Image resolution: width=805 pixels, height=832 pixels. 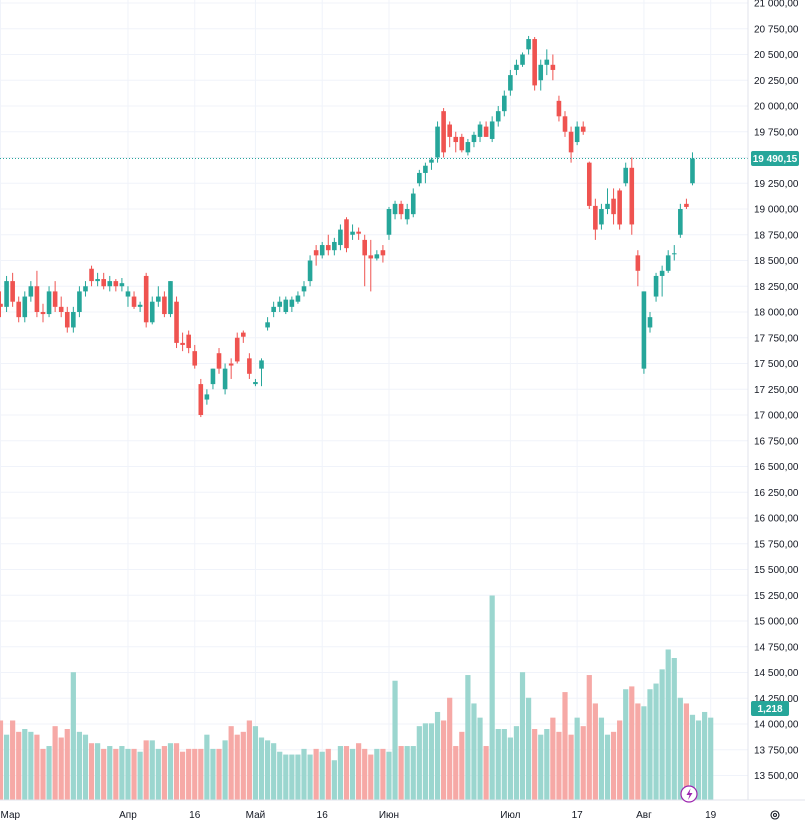 I want to click on price-tick-label: 15 750,00, so click(x=776, y=544).